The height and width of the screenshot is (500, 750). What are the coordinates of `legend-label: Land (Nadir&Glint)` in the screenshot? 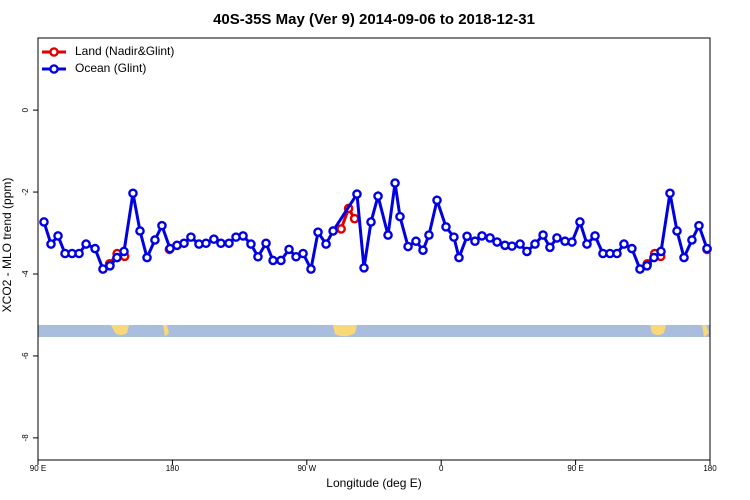 It's located at (124, 51).